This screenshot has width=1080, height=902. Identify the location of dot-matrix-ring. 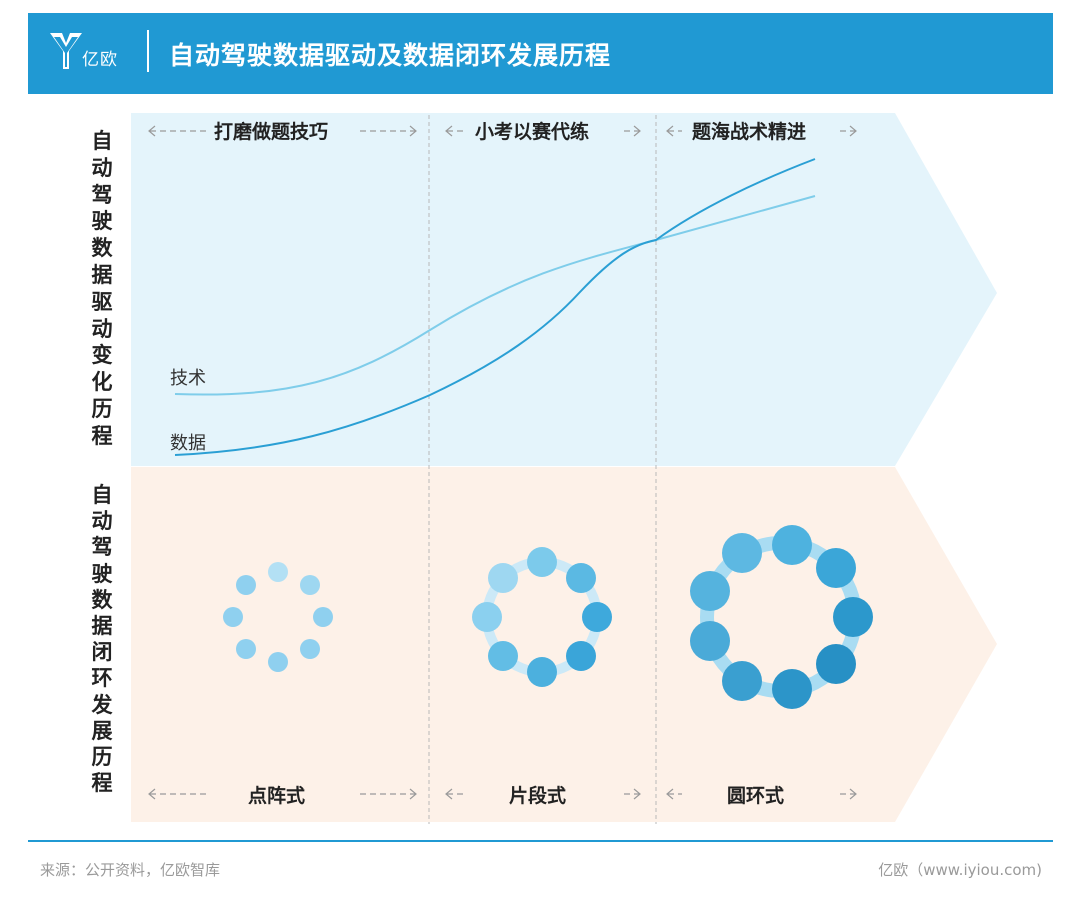
(278, 617).